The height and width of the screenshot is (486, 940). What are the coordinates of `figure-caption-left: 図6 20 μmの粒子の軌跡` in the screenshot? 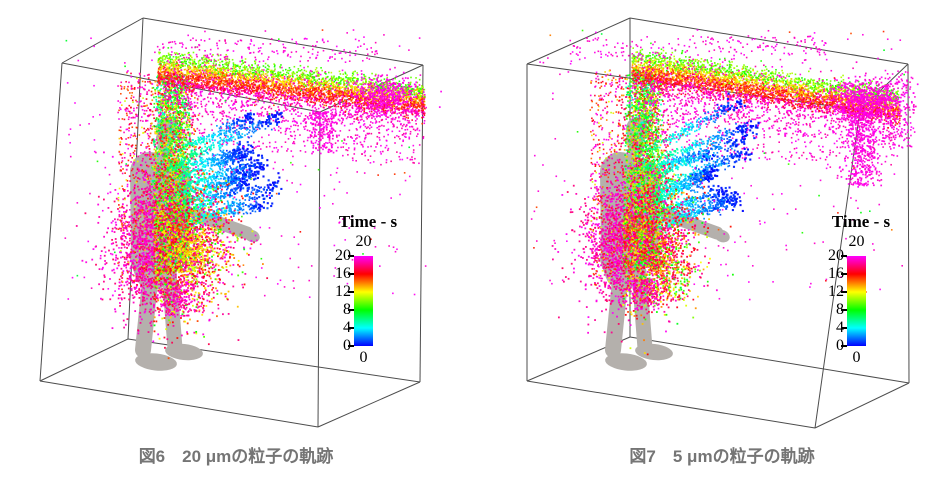 It's located at (236, 456).